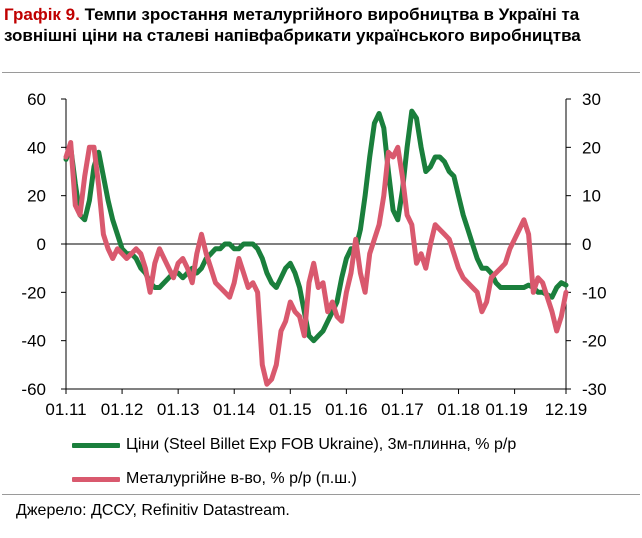 This screenshot has height=538, width=642. What do you see at coordinates (402, 409) in the screenshot?
I see `x-tick-label: 01.17` at bounding box center [402, 409].